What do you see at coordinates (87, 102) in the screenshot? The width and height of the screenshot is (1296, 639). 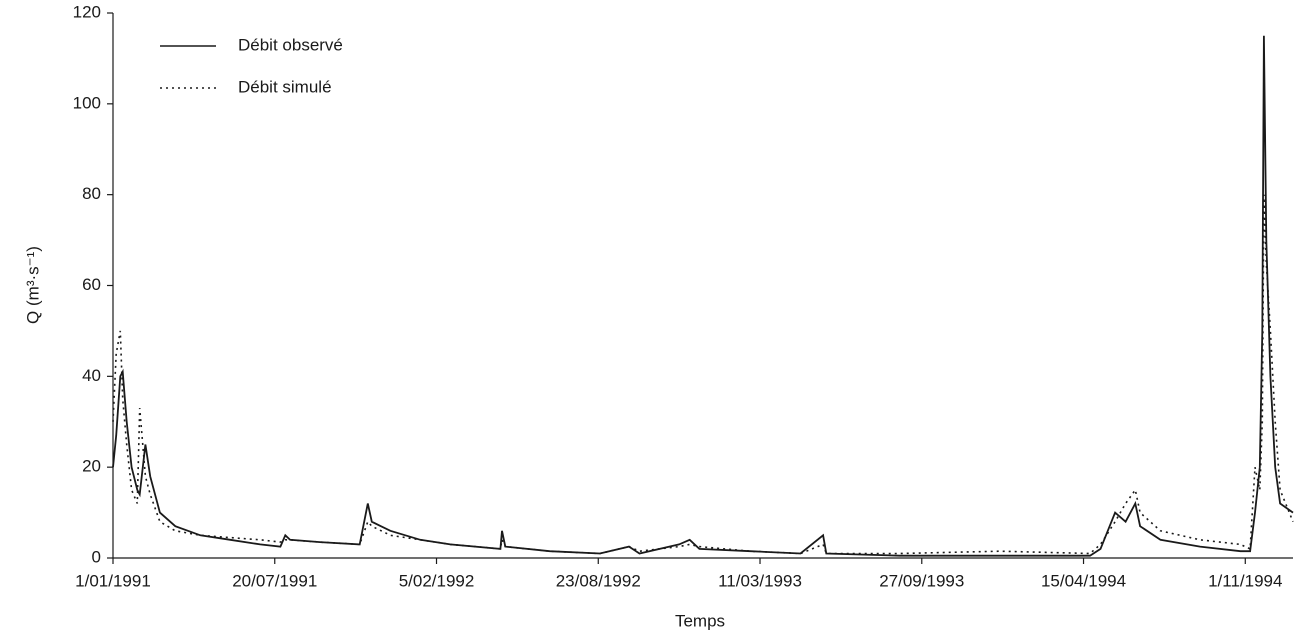 I see `y-tick-label: 100` at bounding box center [87, 102].